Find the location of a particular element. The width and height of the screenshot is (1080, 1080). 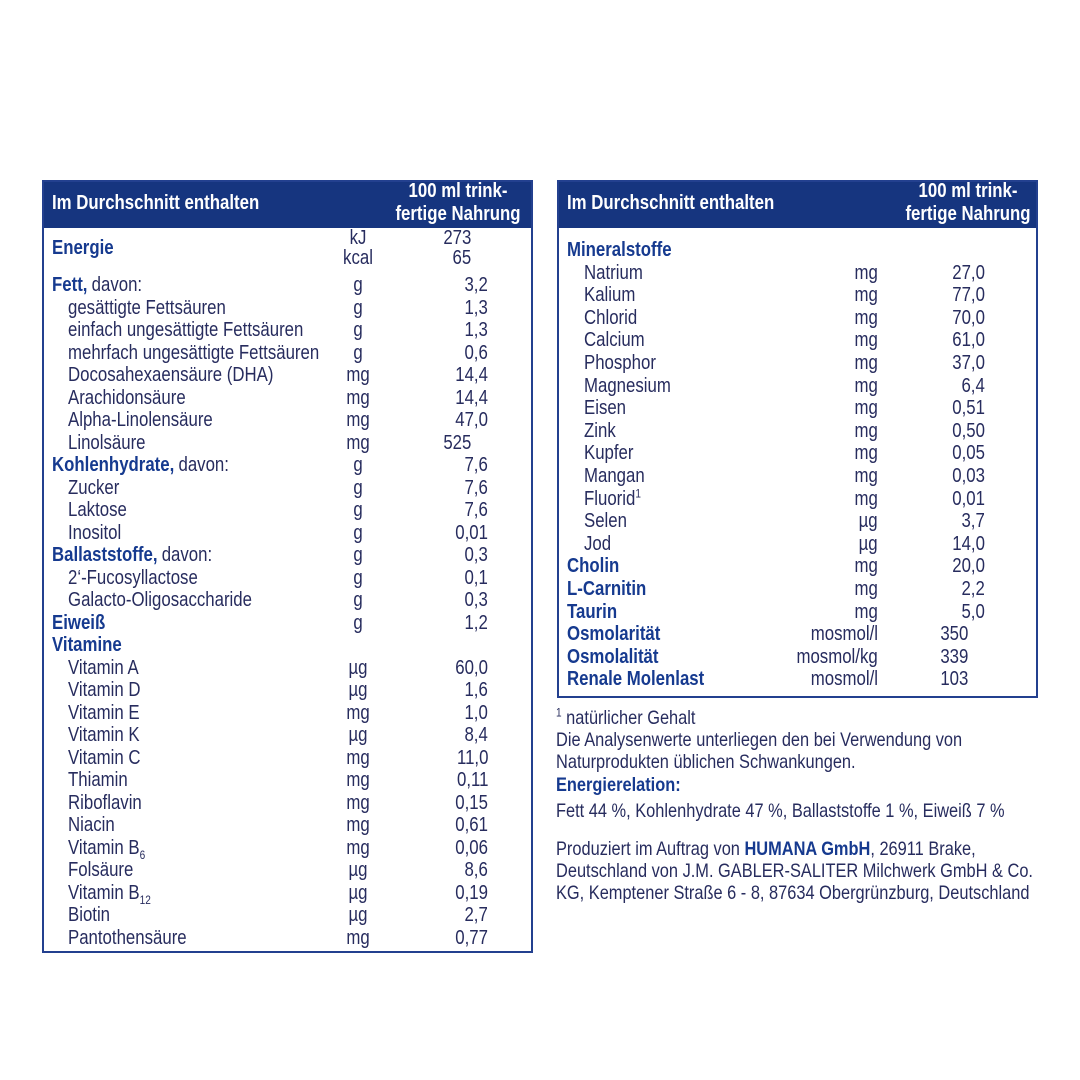

value: 27,0 is located at coordinates (968, 272).